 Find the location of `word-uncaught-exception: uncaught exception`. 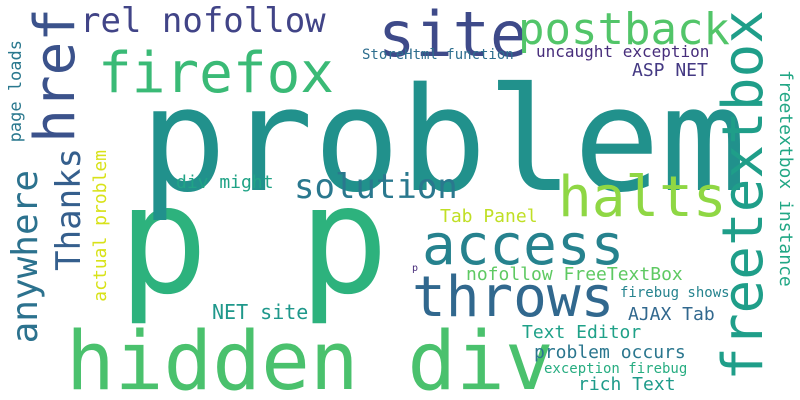

word-uncaught-exception: uncaught exception is located at coordinates (623, 51).